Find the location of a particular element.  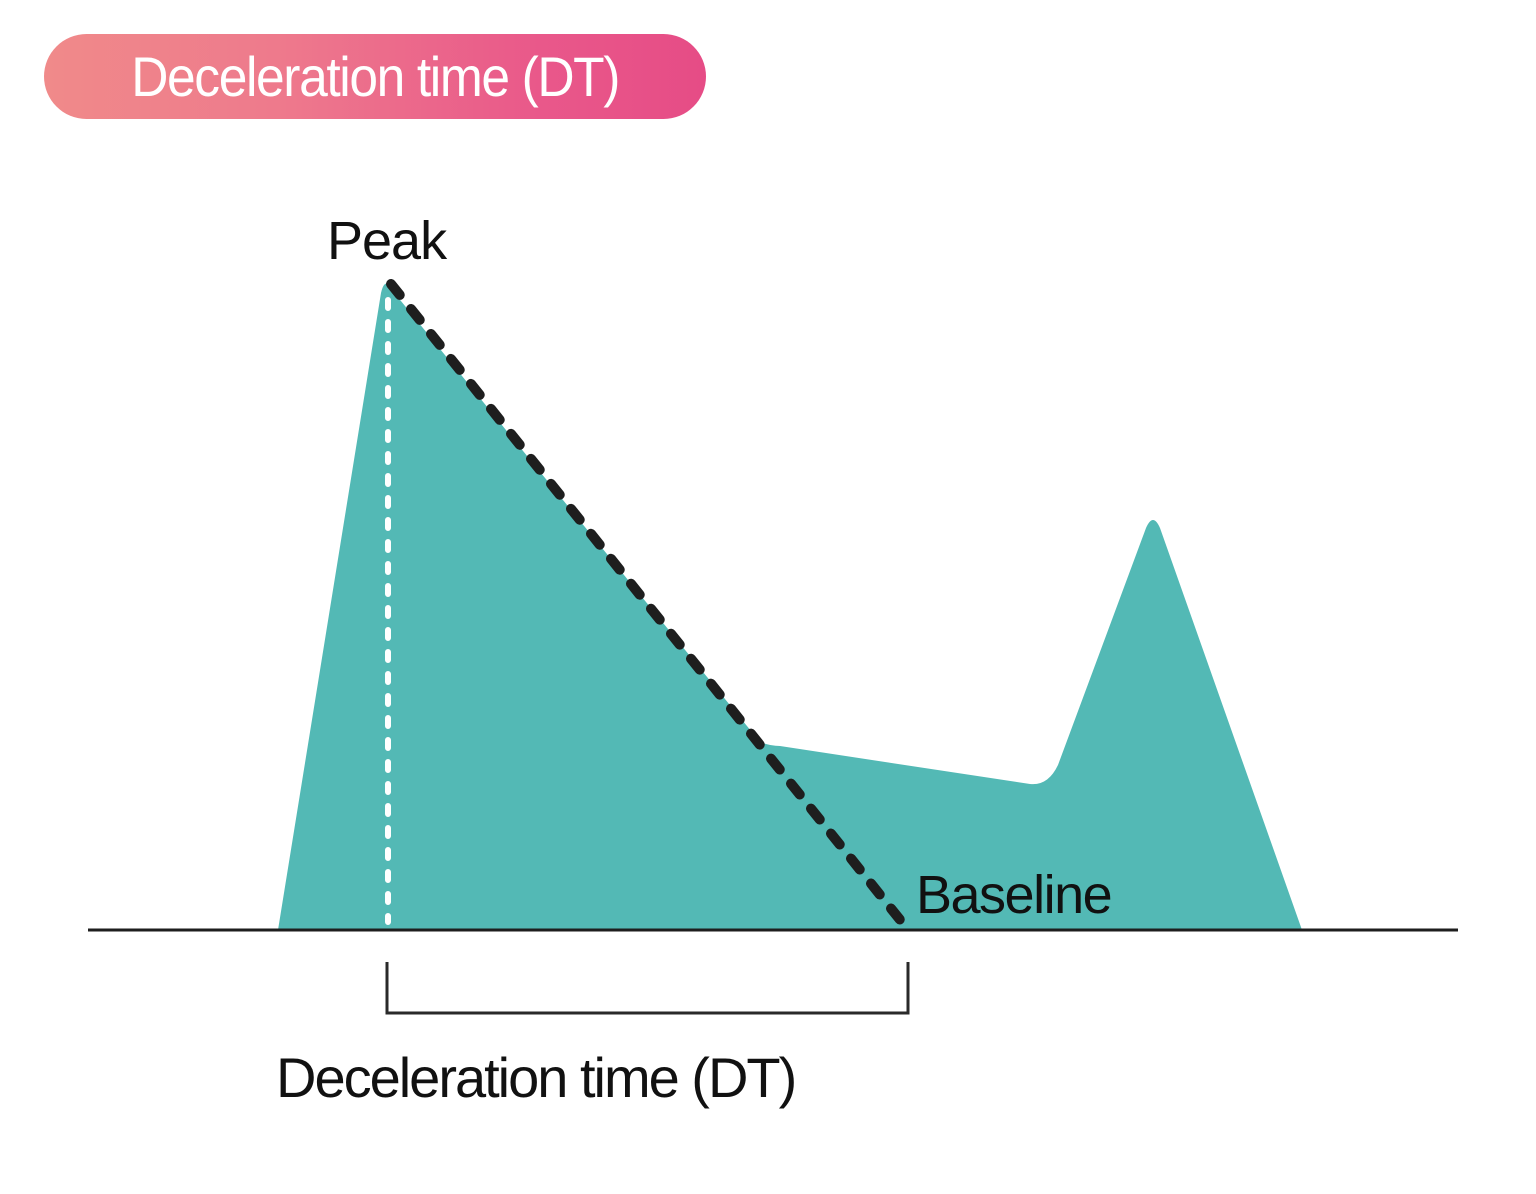

deceleration-time-label: Deceleration time (DT) is located at coordinates (536, 1077).